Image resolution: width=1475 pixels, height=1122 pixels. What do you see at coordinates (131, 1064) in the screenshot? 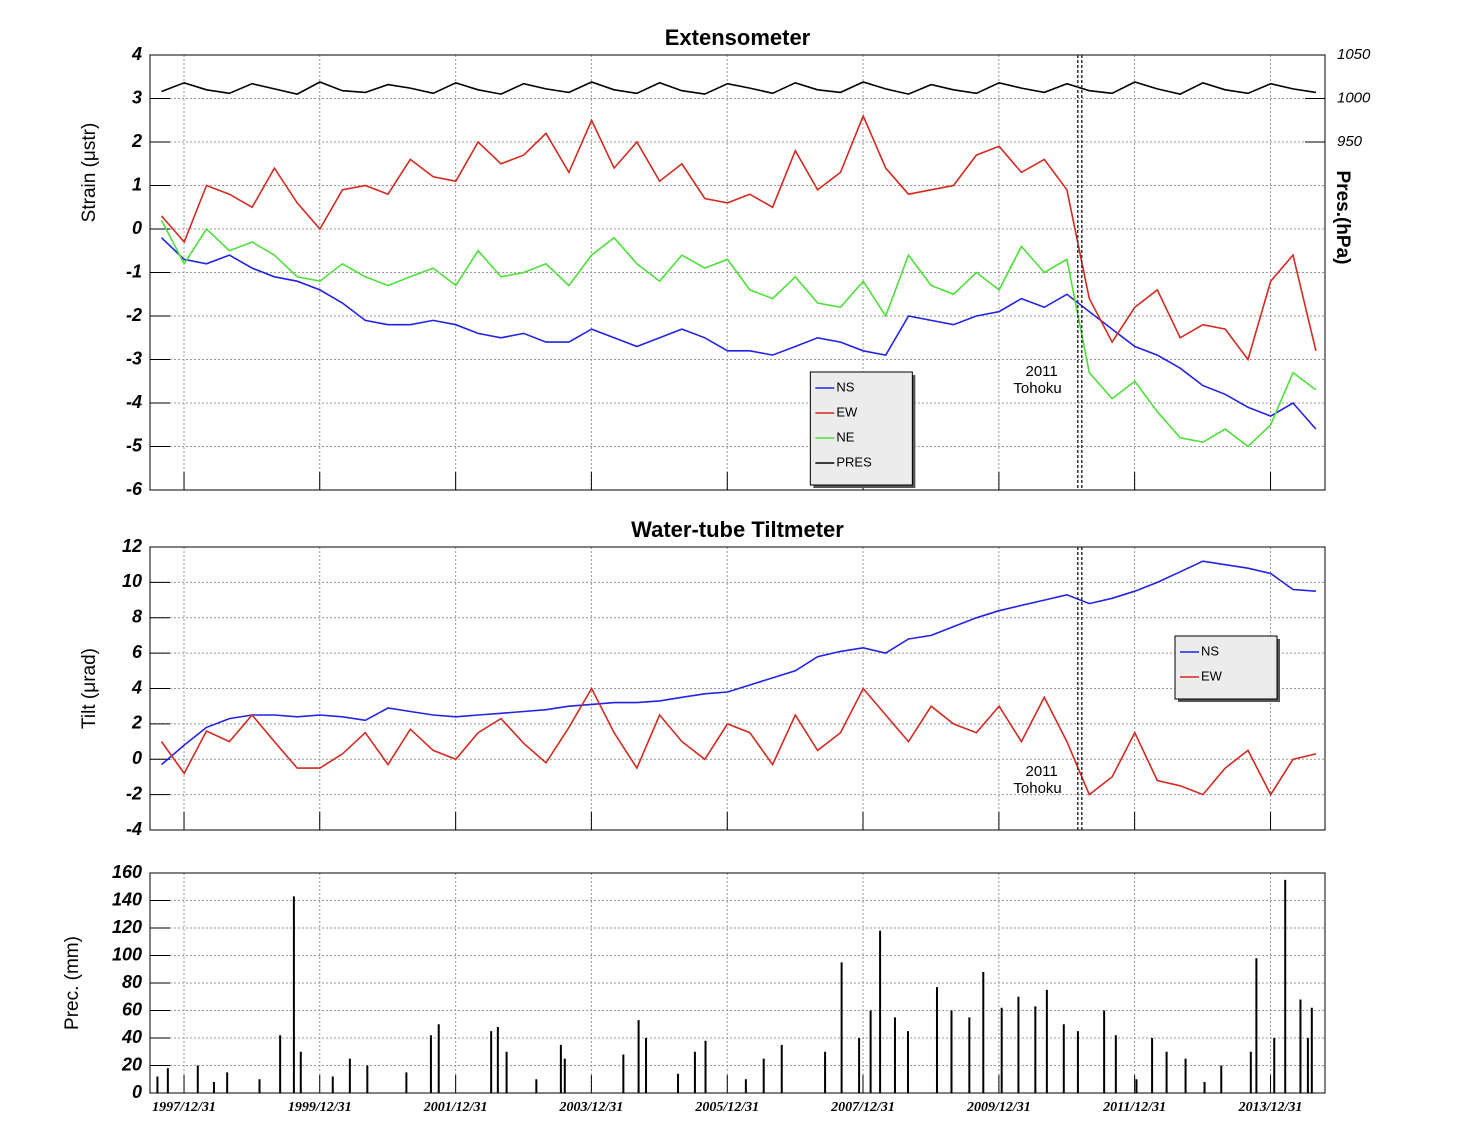
I see `y-tick-label: 20` at bounding box center [131, 1064].